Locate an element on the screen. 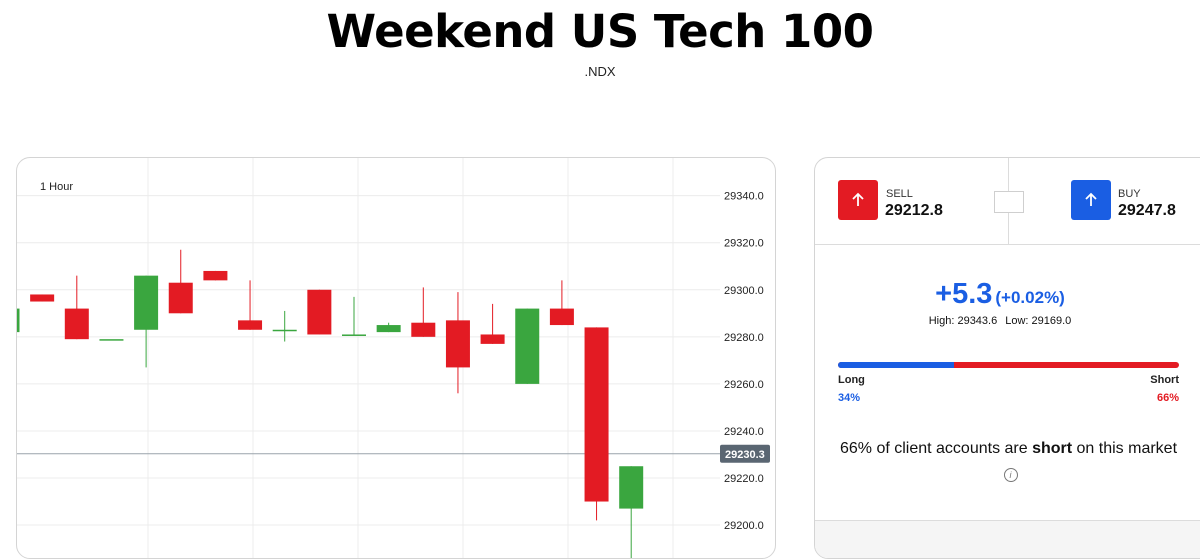 The width and height of the screenshot is (1200, 559). sentiment-bar is located at coordinates (1008, 365).